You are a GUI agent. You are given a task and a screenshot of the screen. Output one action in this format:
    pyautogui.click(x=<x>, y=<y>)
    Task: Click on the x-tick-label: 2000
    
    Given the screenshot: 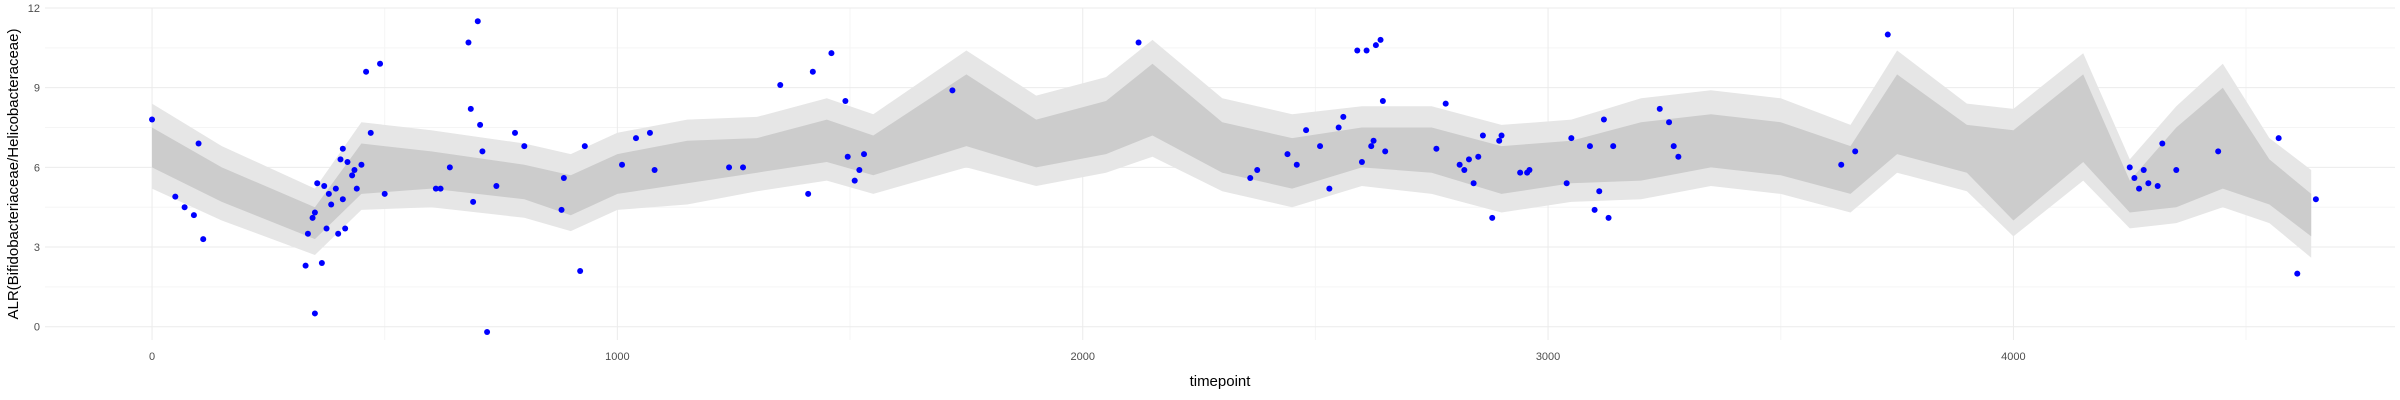 What is the action you would take?
    pyautogui.click(x=1082, y=357)
    